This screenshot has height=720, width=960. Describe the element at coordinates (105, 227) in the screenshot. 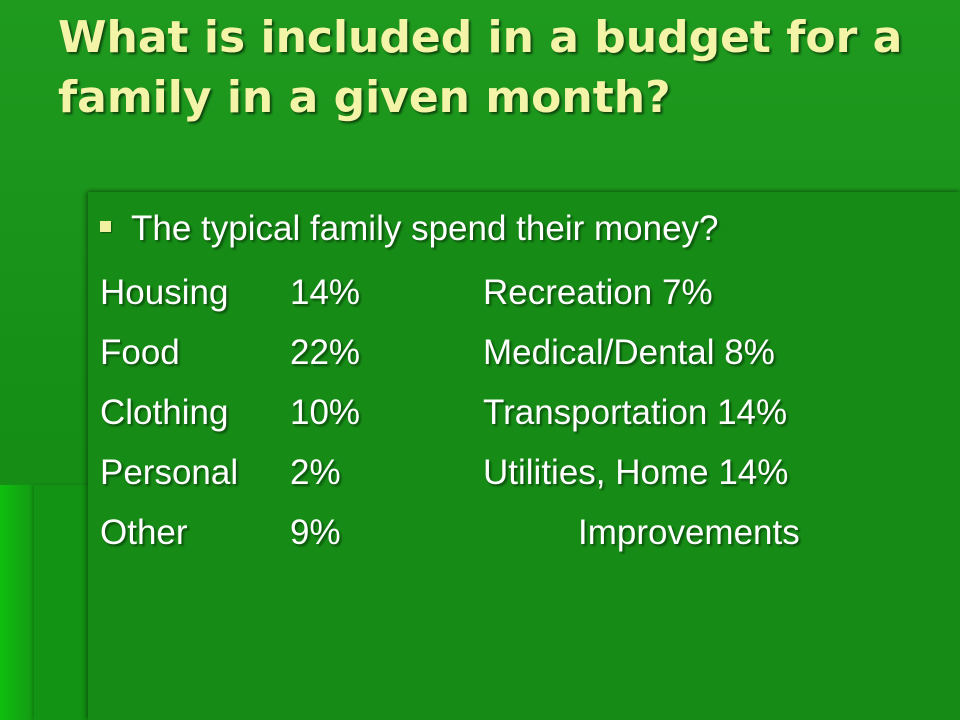

I see `square-bullet-icon` at that location.